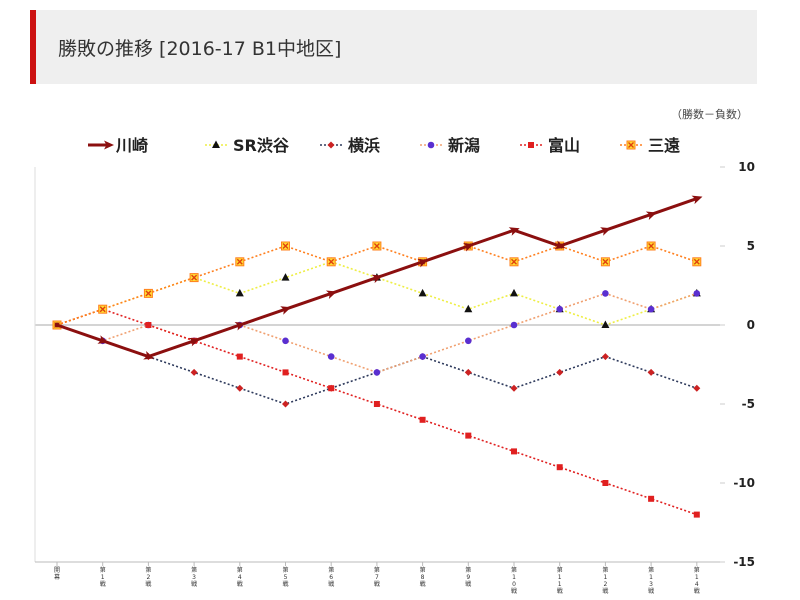 The height and width of the screenshot is (600, 800). Describe the element at coordinates (393, 47) in the screenshot. I see `chart-header: 勝敗の推移 [2016-17 B1中地区]` at that location.